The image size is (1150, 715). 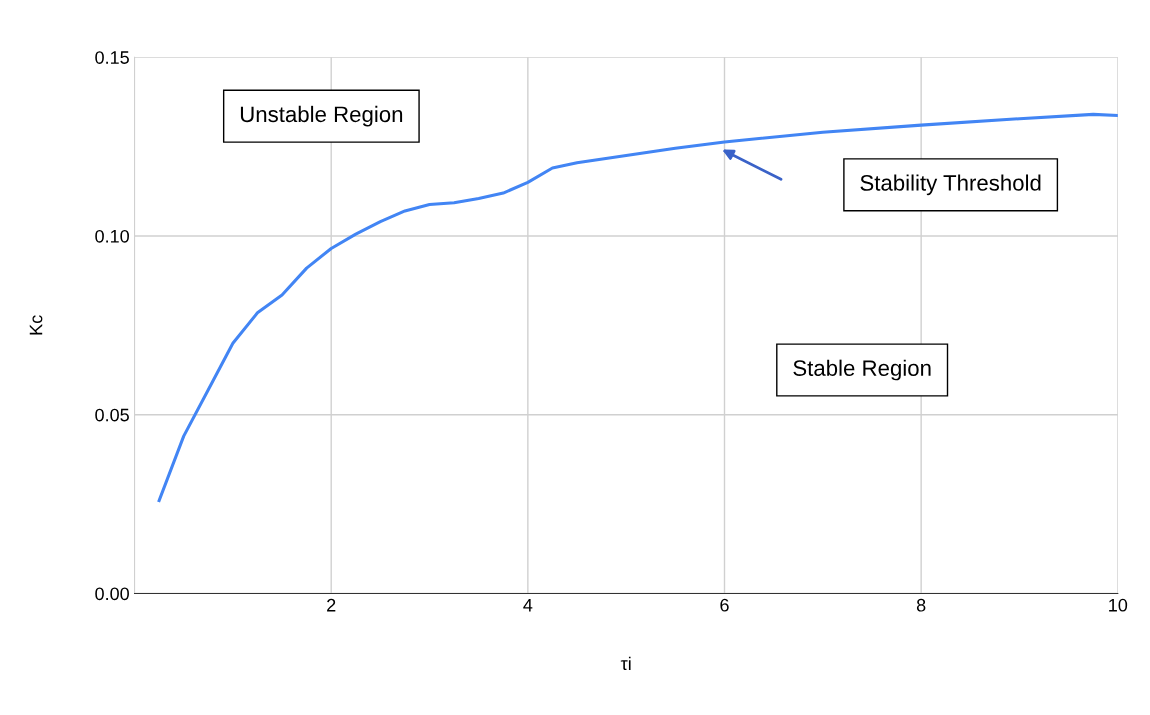 What do you see at coordinates (862, 370) in the screenshot?
I see `annotation: Stable Region` at bounding box center [862, 370].